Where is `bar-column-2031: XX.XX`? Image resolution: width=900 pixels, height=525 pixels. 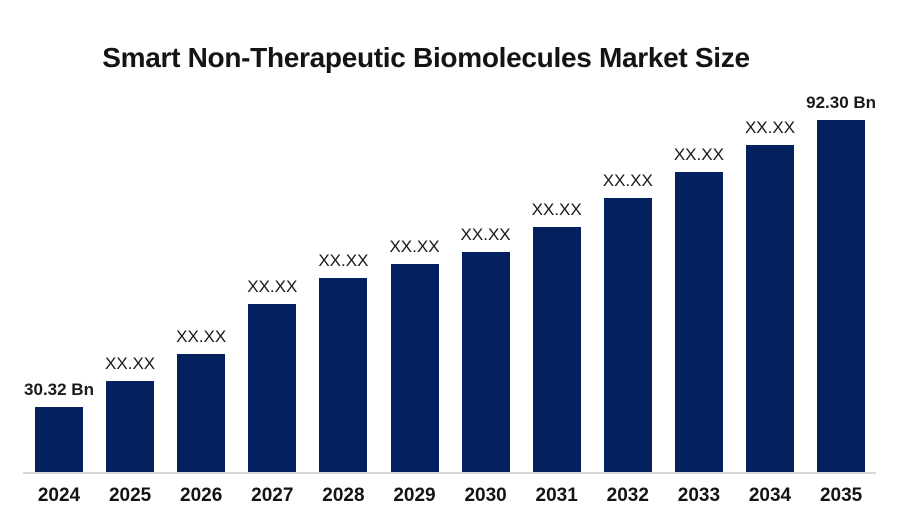 bar-column-2031: XX.XX is located at coordinates (556, 336).